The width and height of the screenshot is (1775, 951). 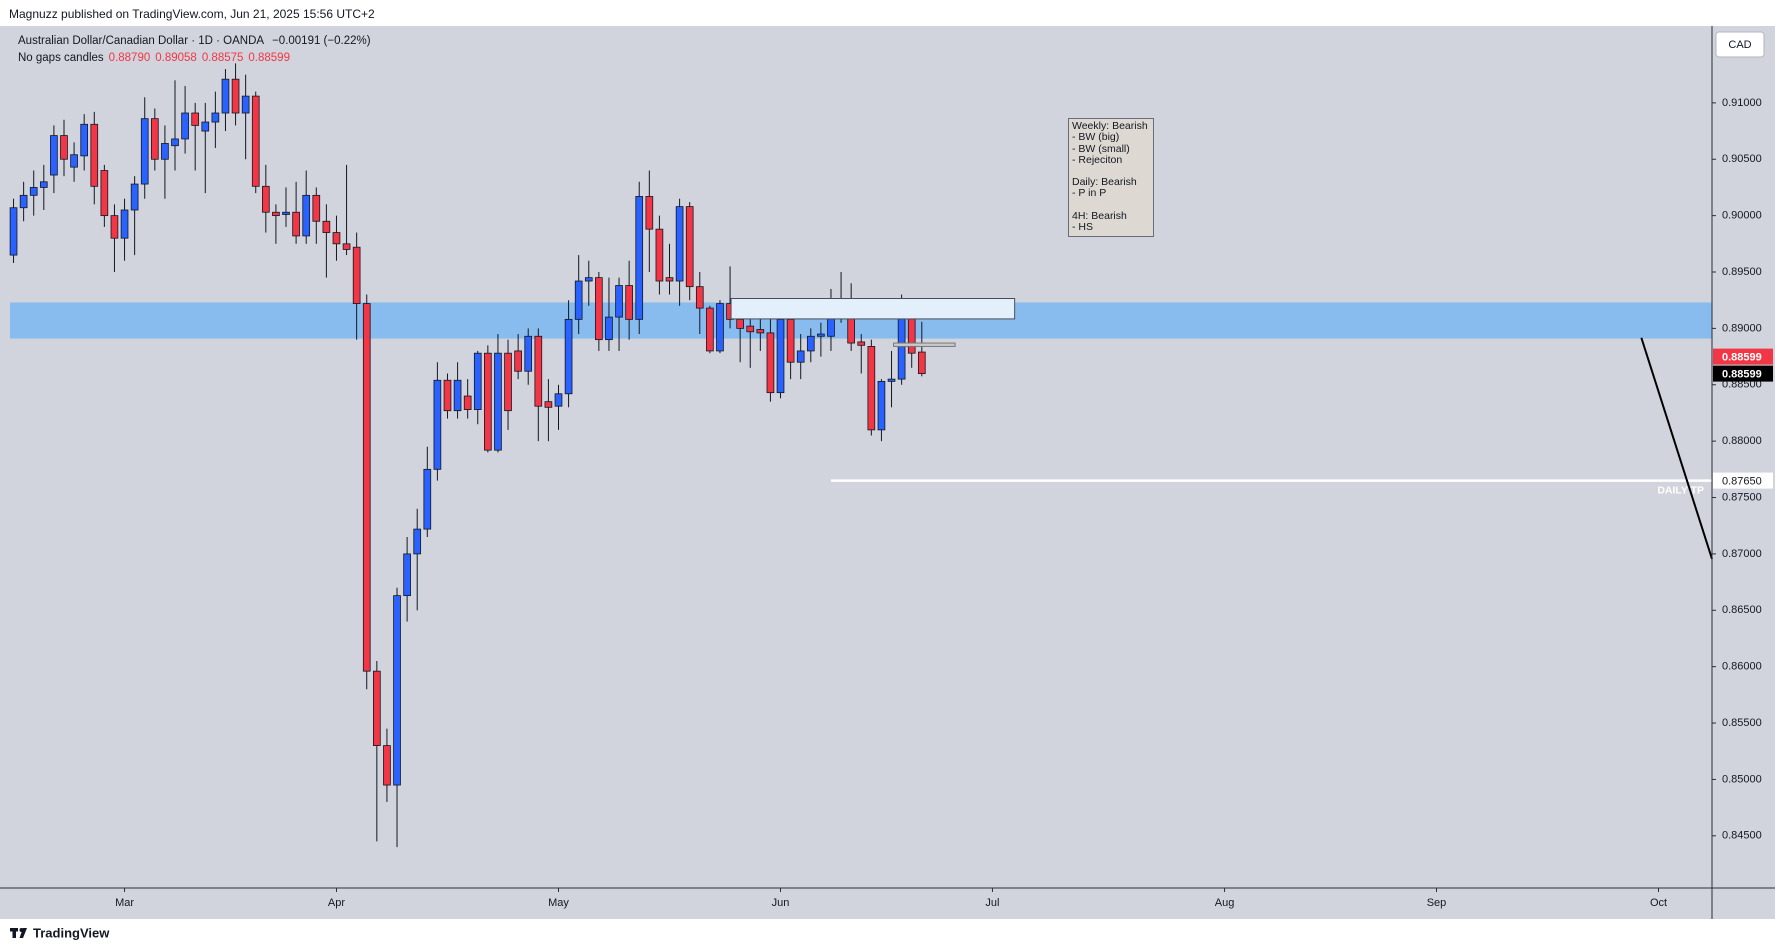 I want to click on trend-line, so click(x=1676, y=448).